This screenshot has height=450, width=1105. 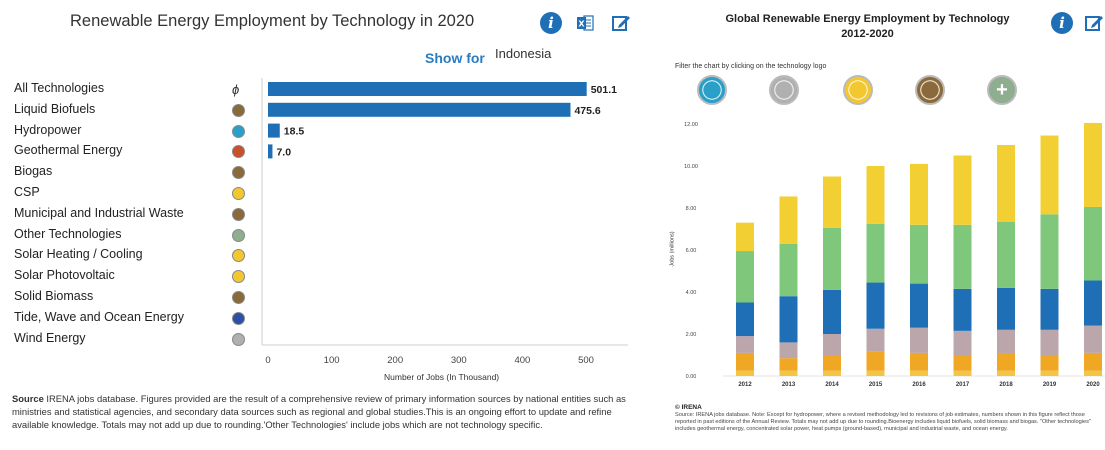 What do you see at coordinates (1050, 385) in the screenshot?
I see `x-tick-label: 2019` at bounding box center [1050, 385].